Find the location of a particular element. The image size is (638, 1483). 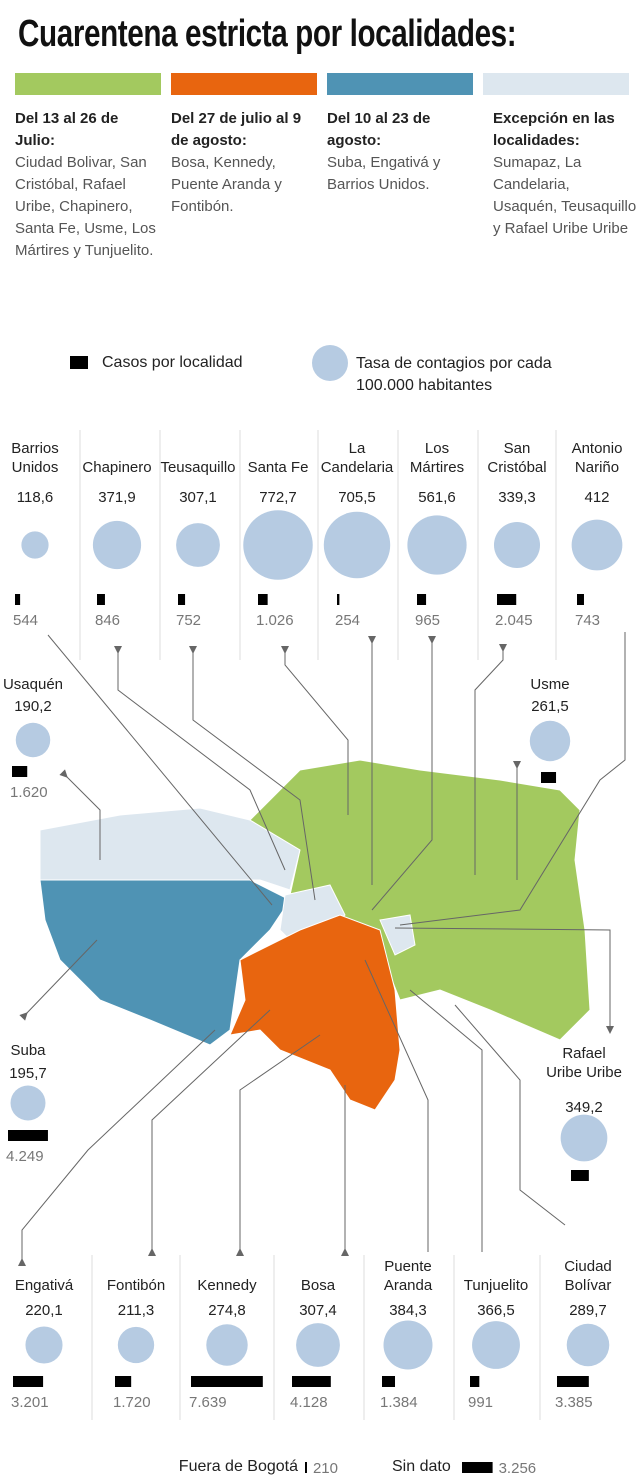

rate-label: 705,5 is located at coordinates (357, 497).